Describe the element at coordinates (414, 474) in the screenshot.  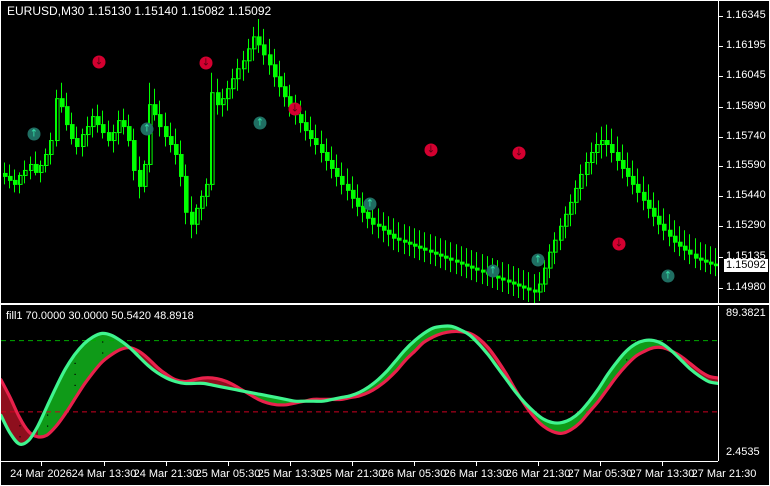
I see `time-axis-label: 26 Mar 05:30` at that location.